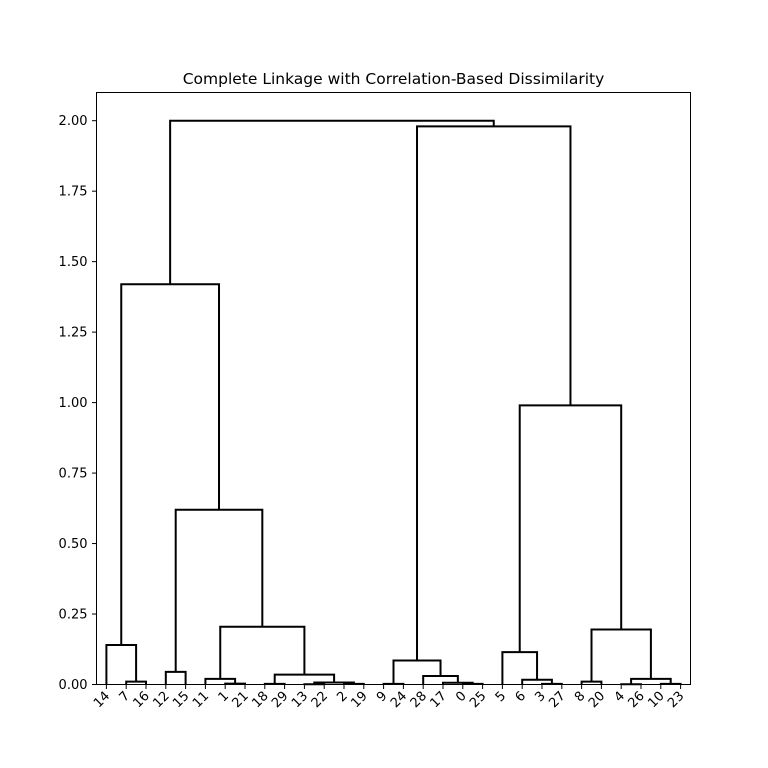 Image resolution: width=768 pixels, height=768 pixels. Describe the element at coordinates (73, 262) in the screenshot. I see `y-tick-label: 1.50` at that location.